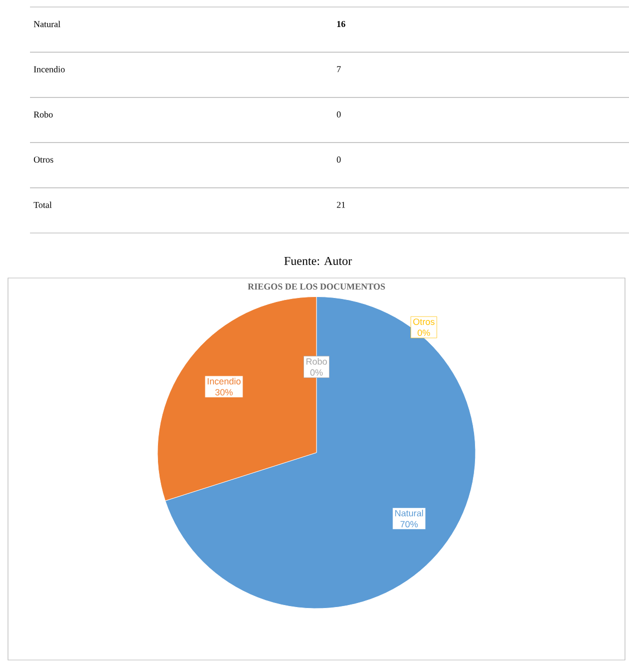 The width and height of the screenshot is (629, 665). I want to click on chart-title: RIEGOS DE LOS DOCUMENTOS, so click(316, 287).